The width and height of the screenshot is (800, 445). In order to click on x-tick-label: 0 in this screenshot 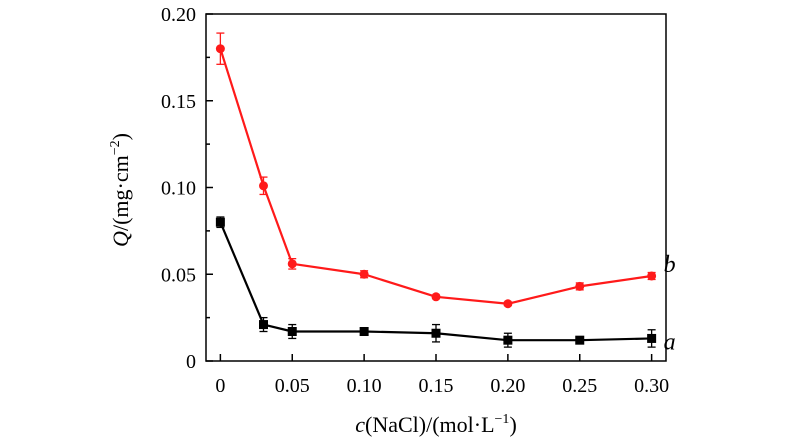, I will do `click(220, 386)`.